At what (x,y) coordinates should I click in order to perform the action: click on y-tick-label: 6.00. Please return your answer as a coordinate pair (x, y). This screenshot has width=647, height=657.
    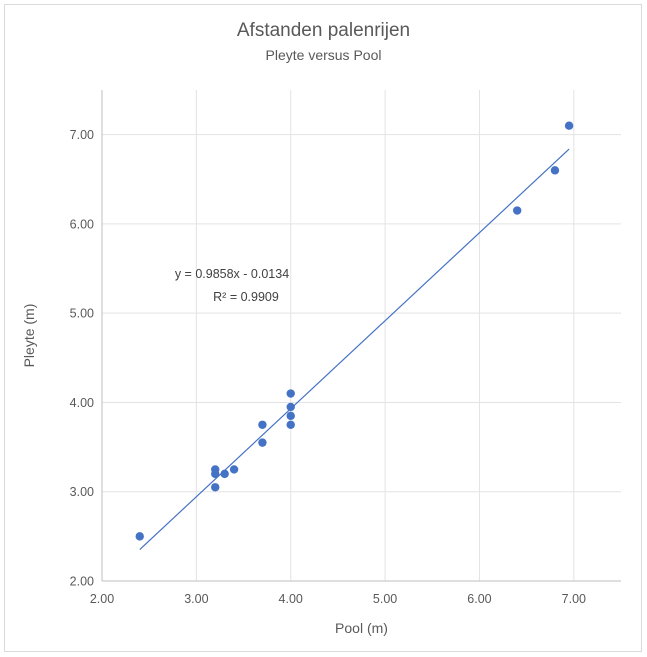
    Looking at the image, I should click on (82, 224).